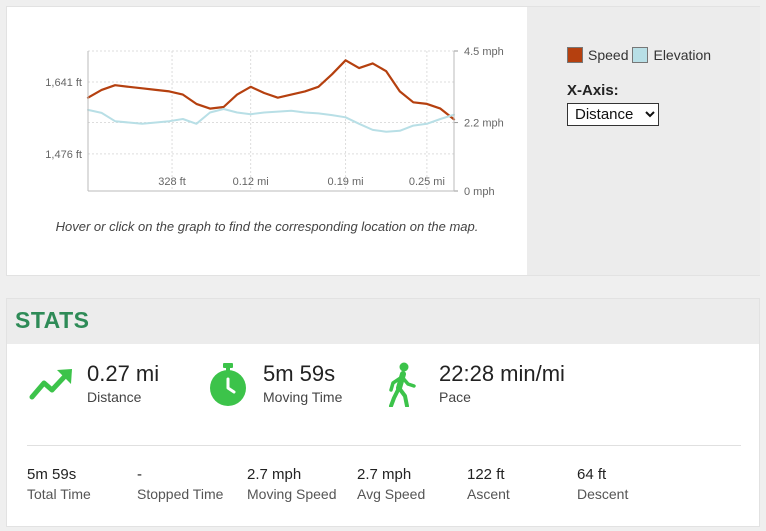 The image size is (766, 531). I want to click on moving-time-value: 5m 59s, so click(299, 373).